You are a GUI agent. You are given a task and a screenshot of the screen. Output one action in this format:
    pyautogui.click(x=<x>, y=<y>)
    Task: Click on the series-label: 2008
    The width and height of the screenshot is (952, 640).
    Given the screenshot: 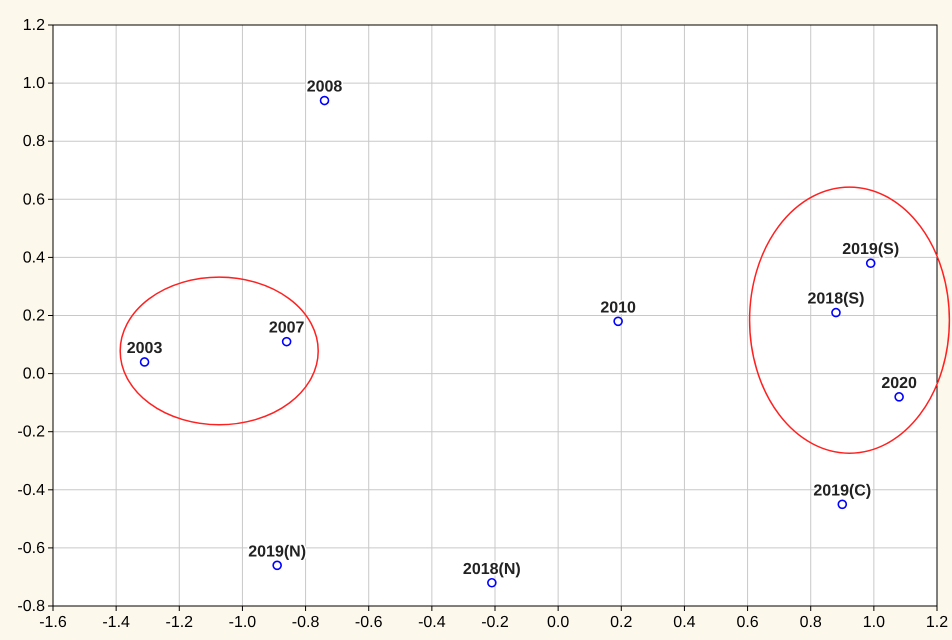 What is the action you would take?
    pyautogui.click(x=324, y=87)
    